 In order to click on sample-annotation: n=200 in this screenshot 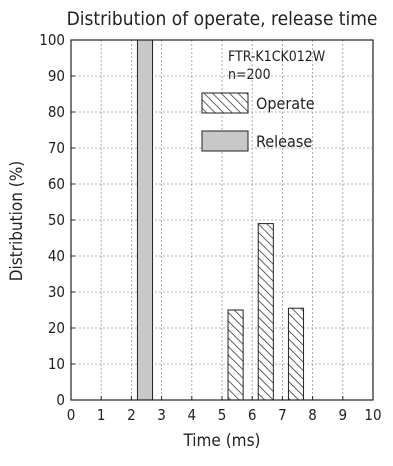, I will do `click(249, 75)`.